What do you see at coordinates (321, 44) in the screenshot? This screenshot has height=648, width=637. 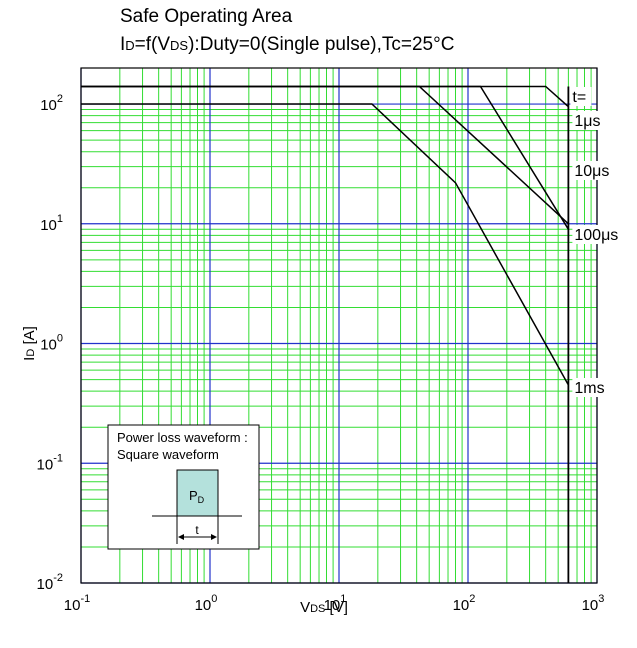 I see `subtitle-rest: ):Duty=0(Single pulse),Tc=25°C` at bounding box center [321, 44].